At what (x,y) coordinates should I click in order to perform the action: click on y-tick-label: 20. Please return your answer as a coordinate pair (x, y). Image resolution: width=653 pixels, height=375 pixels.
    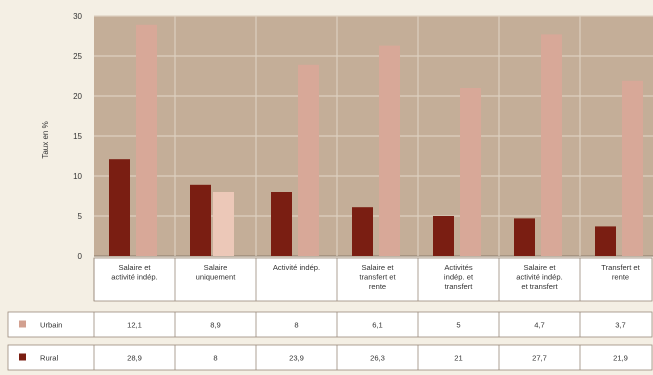
    Looking at the image, I should click on (77, 96).